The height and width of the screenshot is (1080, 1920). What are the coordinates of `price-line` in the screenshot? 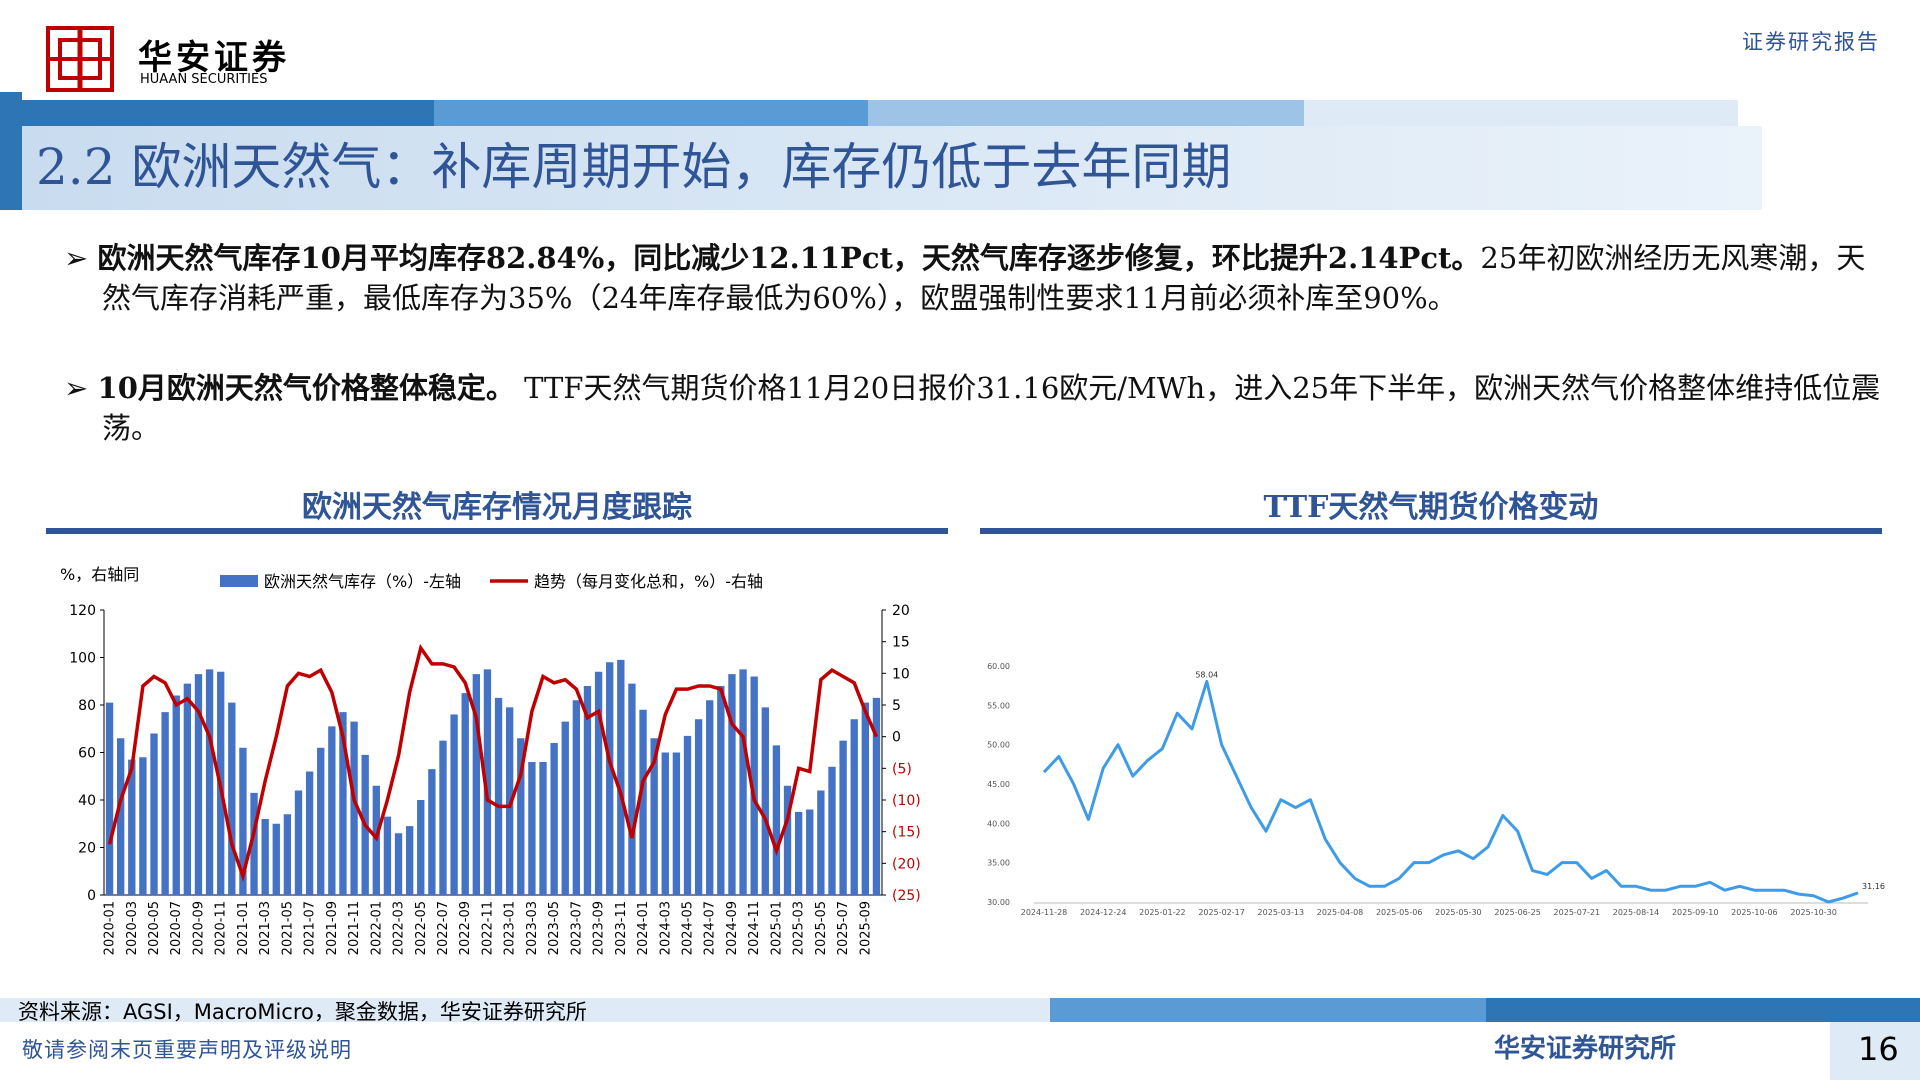 It's located at (1450, 791).